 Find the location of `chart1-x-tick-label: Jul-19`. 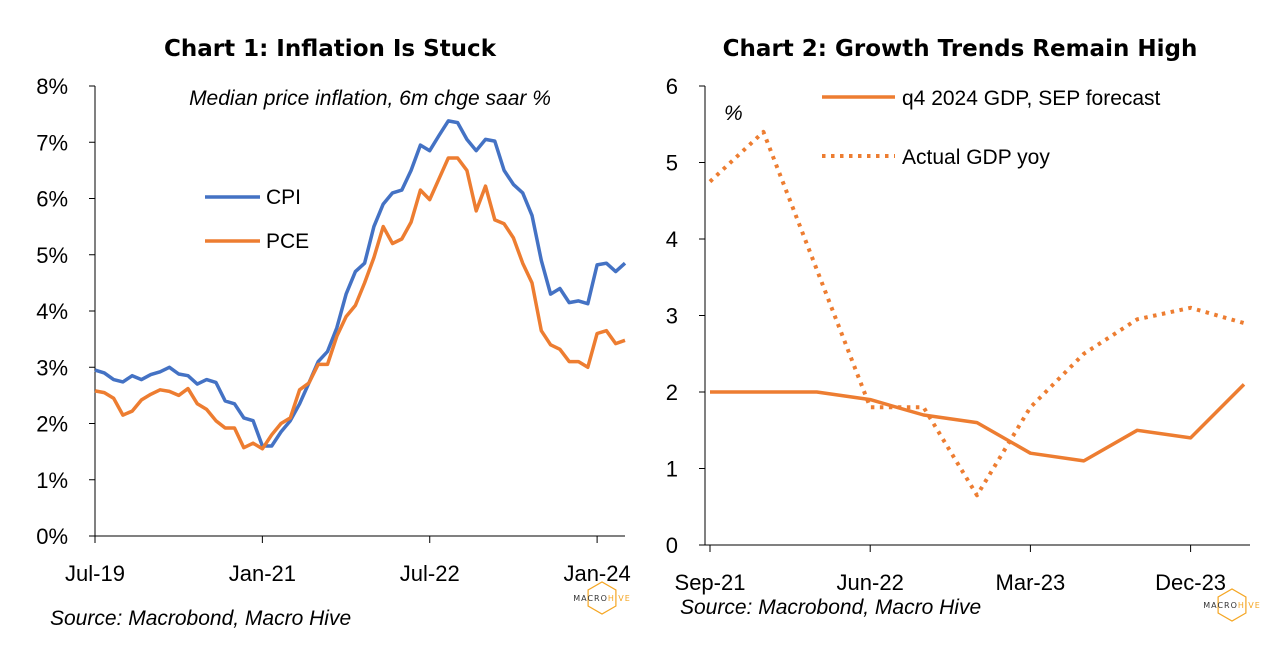

chart1-x-tick-label: Jul-19 is located at coordinates (95, 573).